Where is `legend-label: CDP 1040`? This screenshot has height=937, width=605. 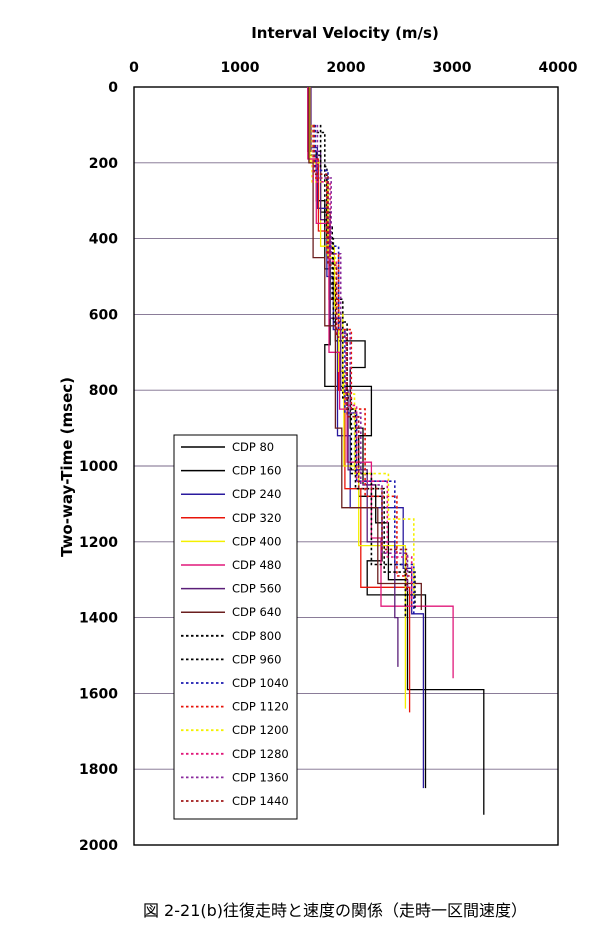
legend-label: CDP 1040 is located at coordinates (260, 683).